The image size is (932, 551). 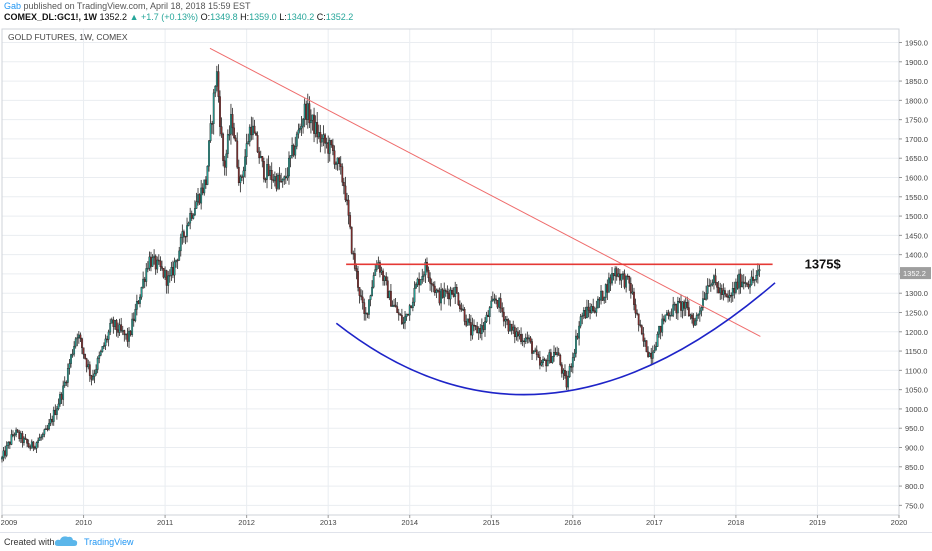 What do you see at coordinates (916, 313) in the screenshot?
I see `y-tick-label: 1250.0` at bounding box center [916, 313].